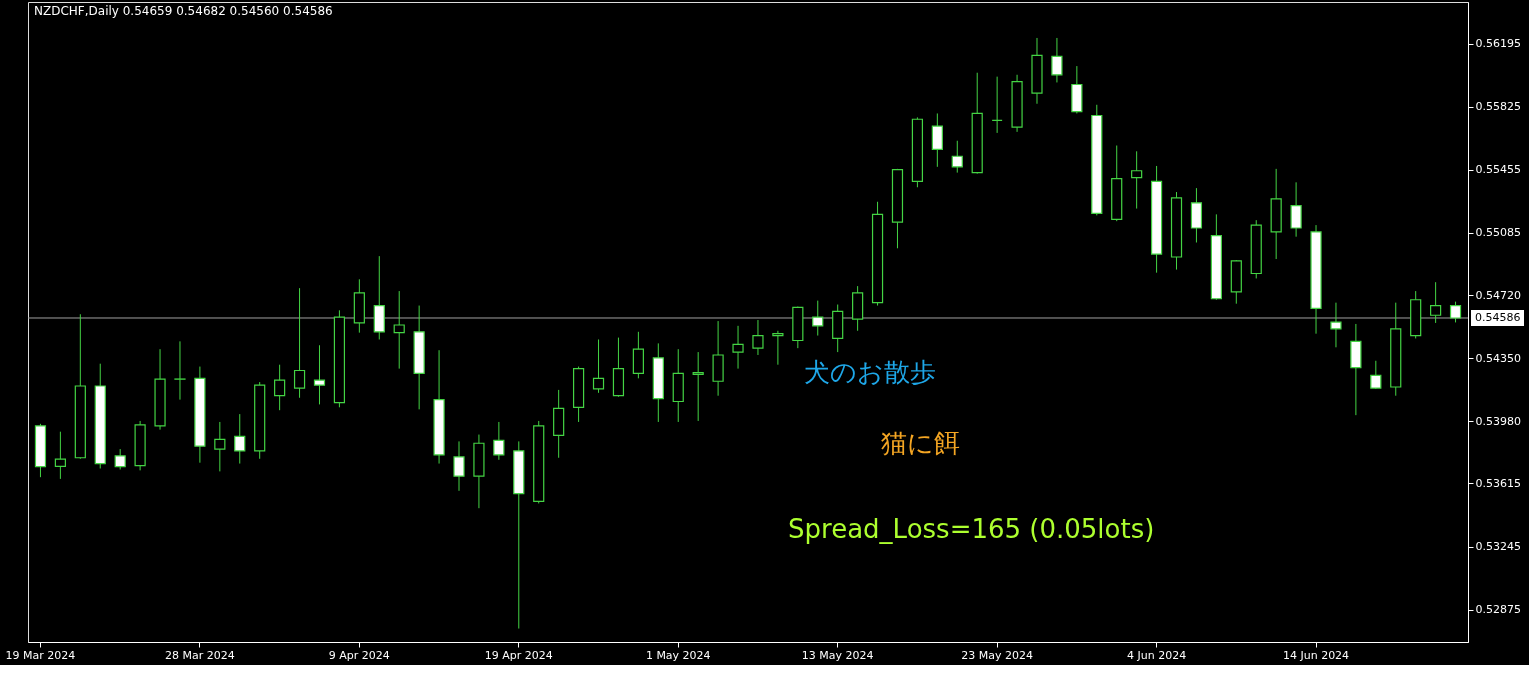 This screenshot has width=1537, height=682. Describe the element at coordinates (1498, 547) in the screenshot. I see `y-tick-label: 0.53245` at that location.